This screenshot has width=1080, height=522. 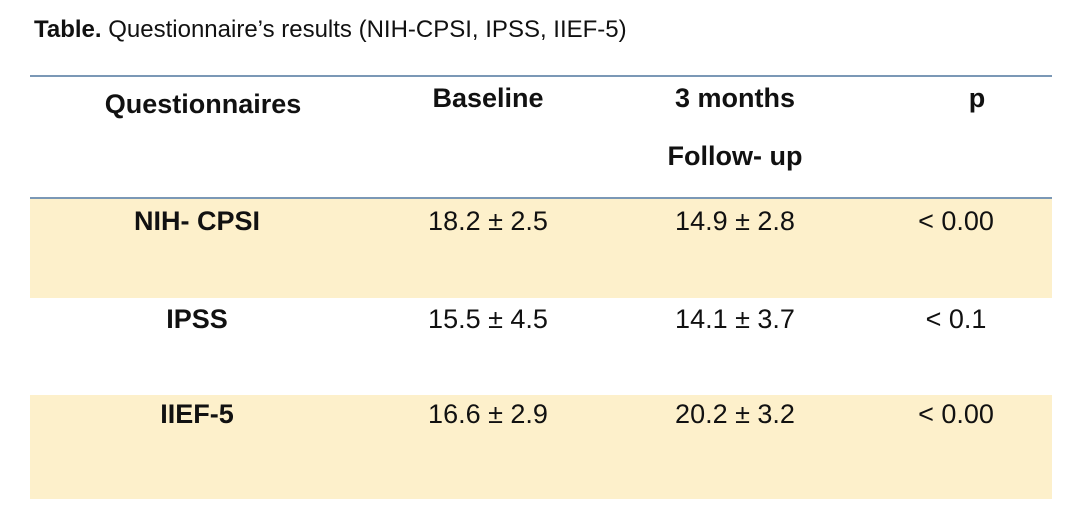 What do you see at coordinates (68, 29) in the screenshot?
I see `caption-label: Table.` at bounding box center [68, 29].